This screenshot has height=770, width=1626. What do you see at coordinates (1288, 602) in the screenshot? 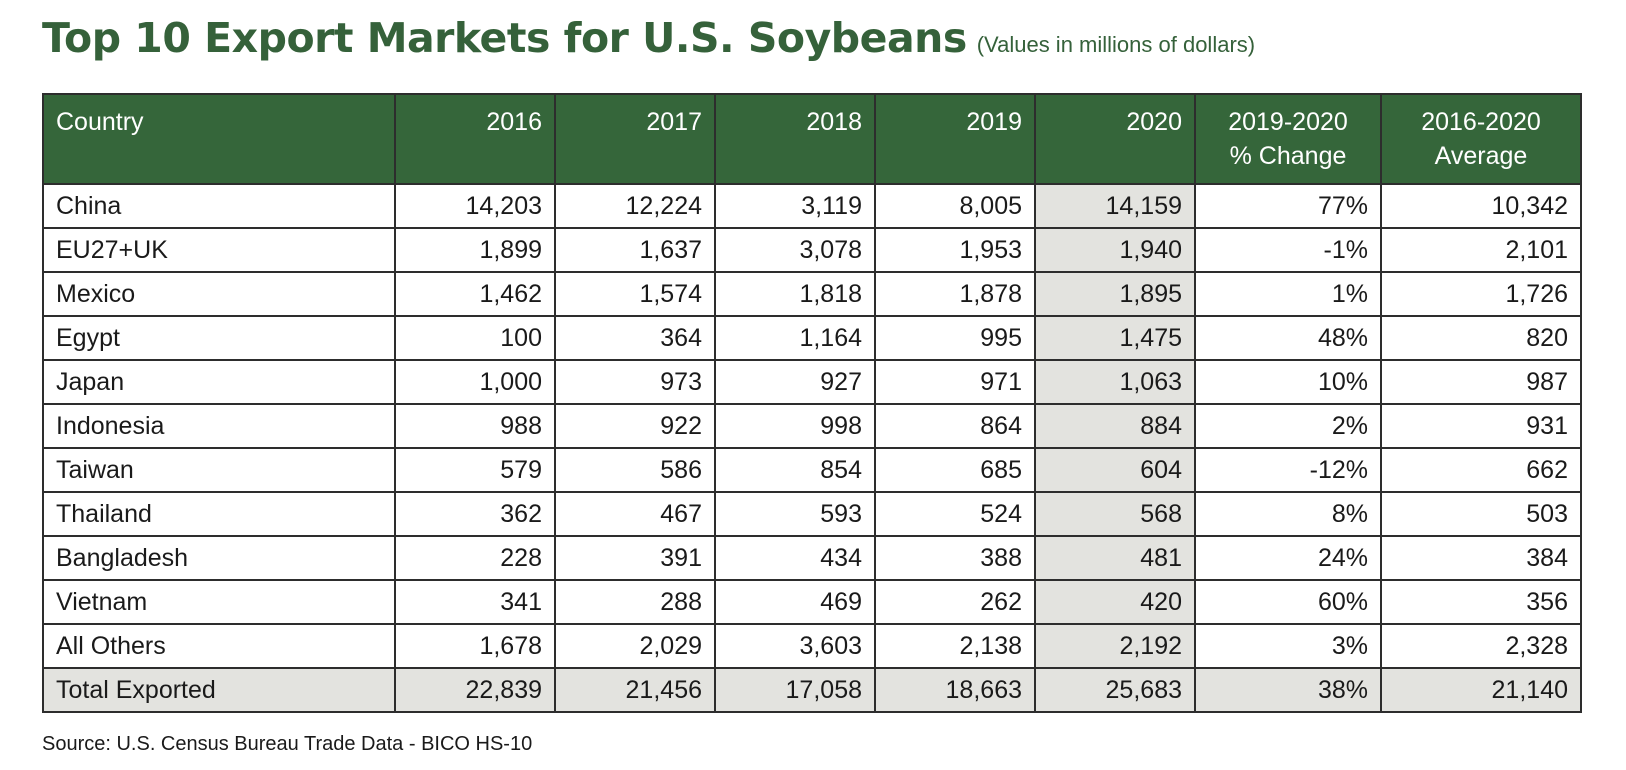
I see `value-cell: 60%` at bounding box center [1288, 602].